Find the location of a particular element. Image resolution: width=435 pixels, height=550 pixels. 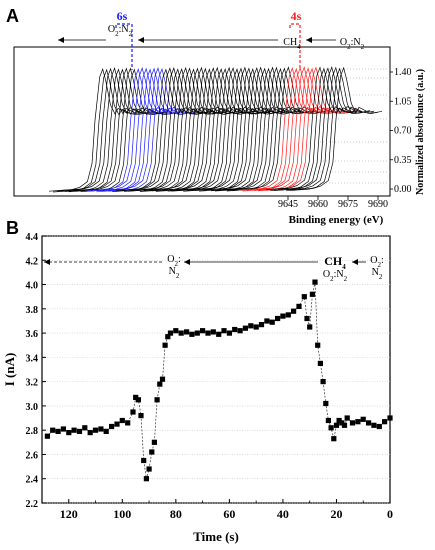

x-tick-label: 120 is located at coordinates (69, 514).